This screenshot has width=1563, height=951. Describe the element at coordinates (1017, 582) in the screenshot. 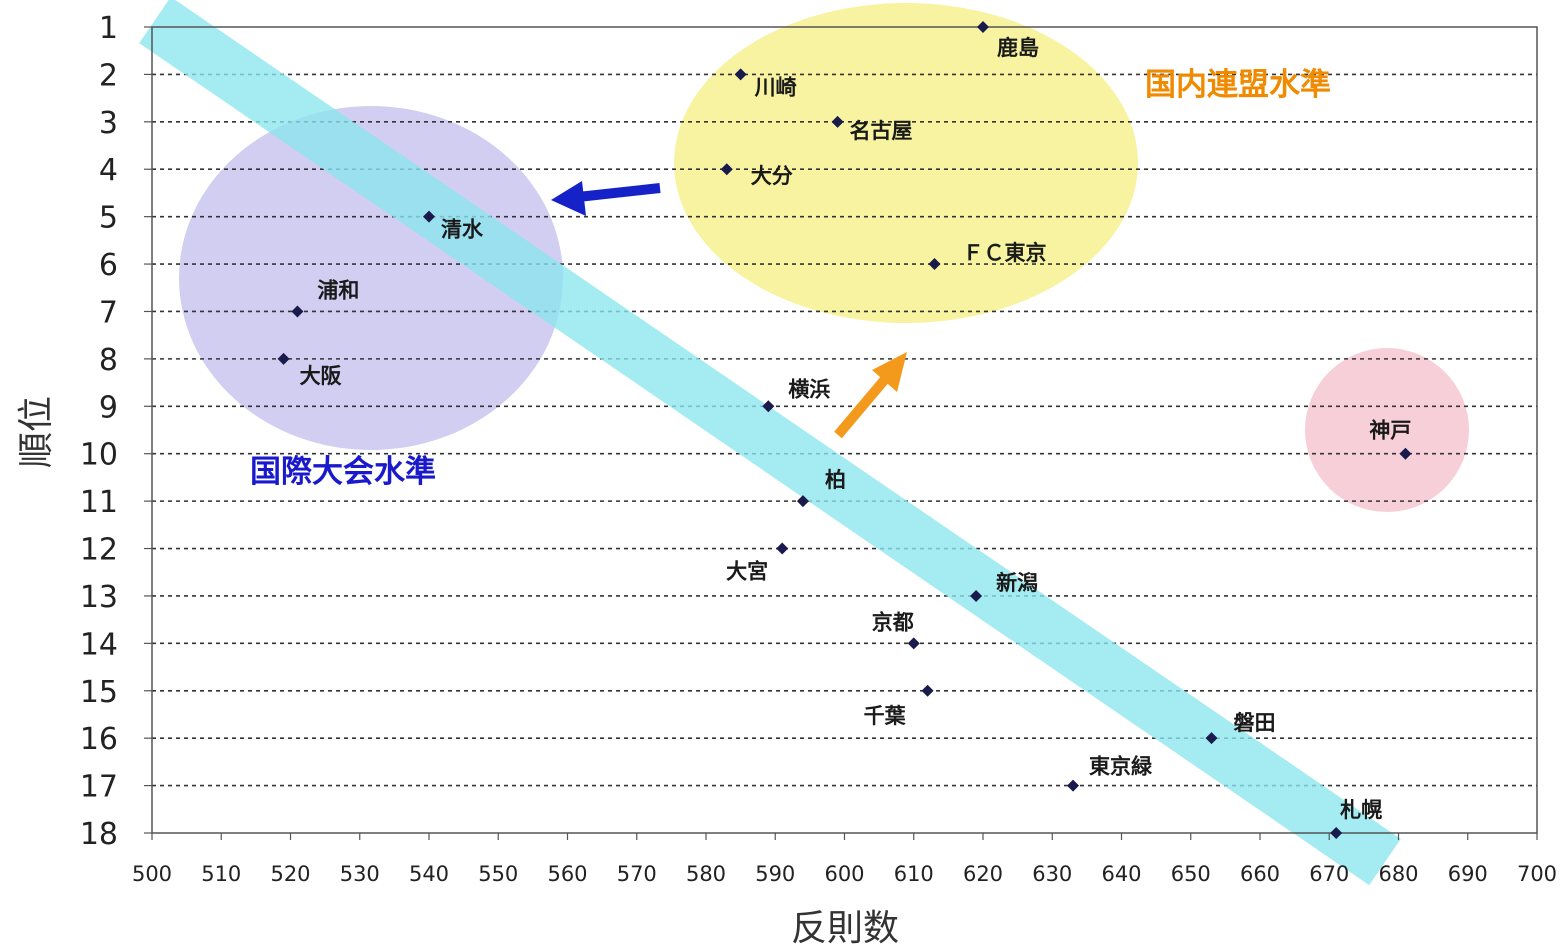

I see `data-point-label: 新潟` at that location.